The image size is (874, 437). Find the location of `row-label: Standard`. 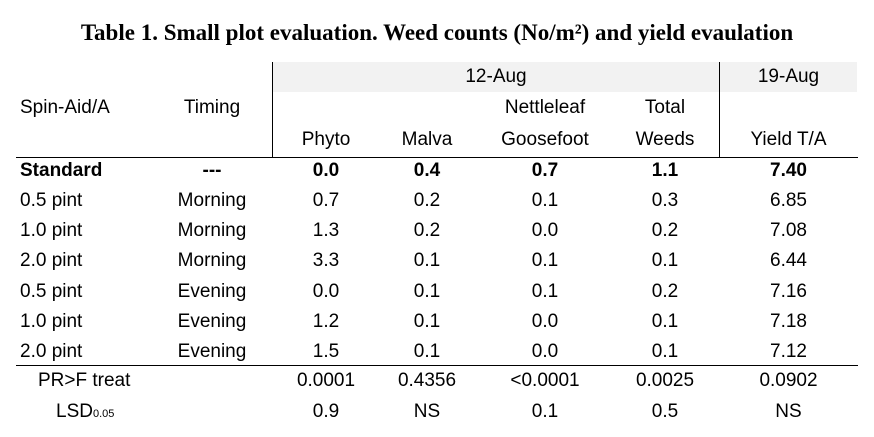

row-label: Standard is located at coordinates (61, 170).